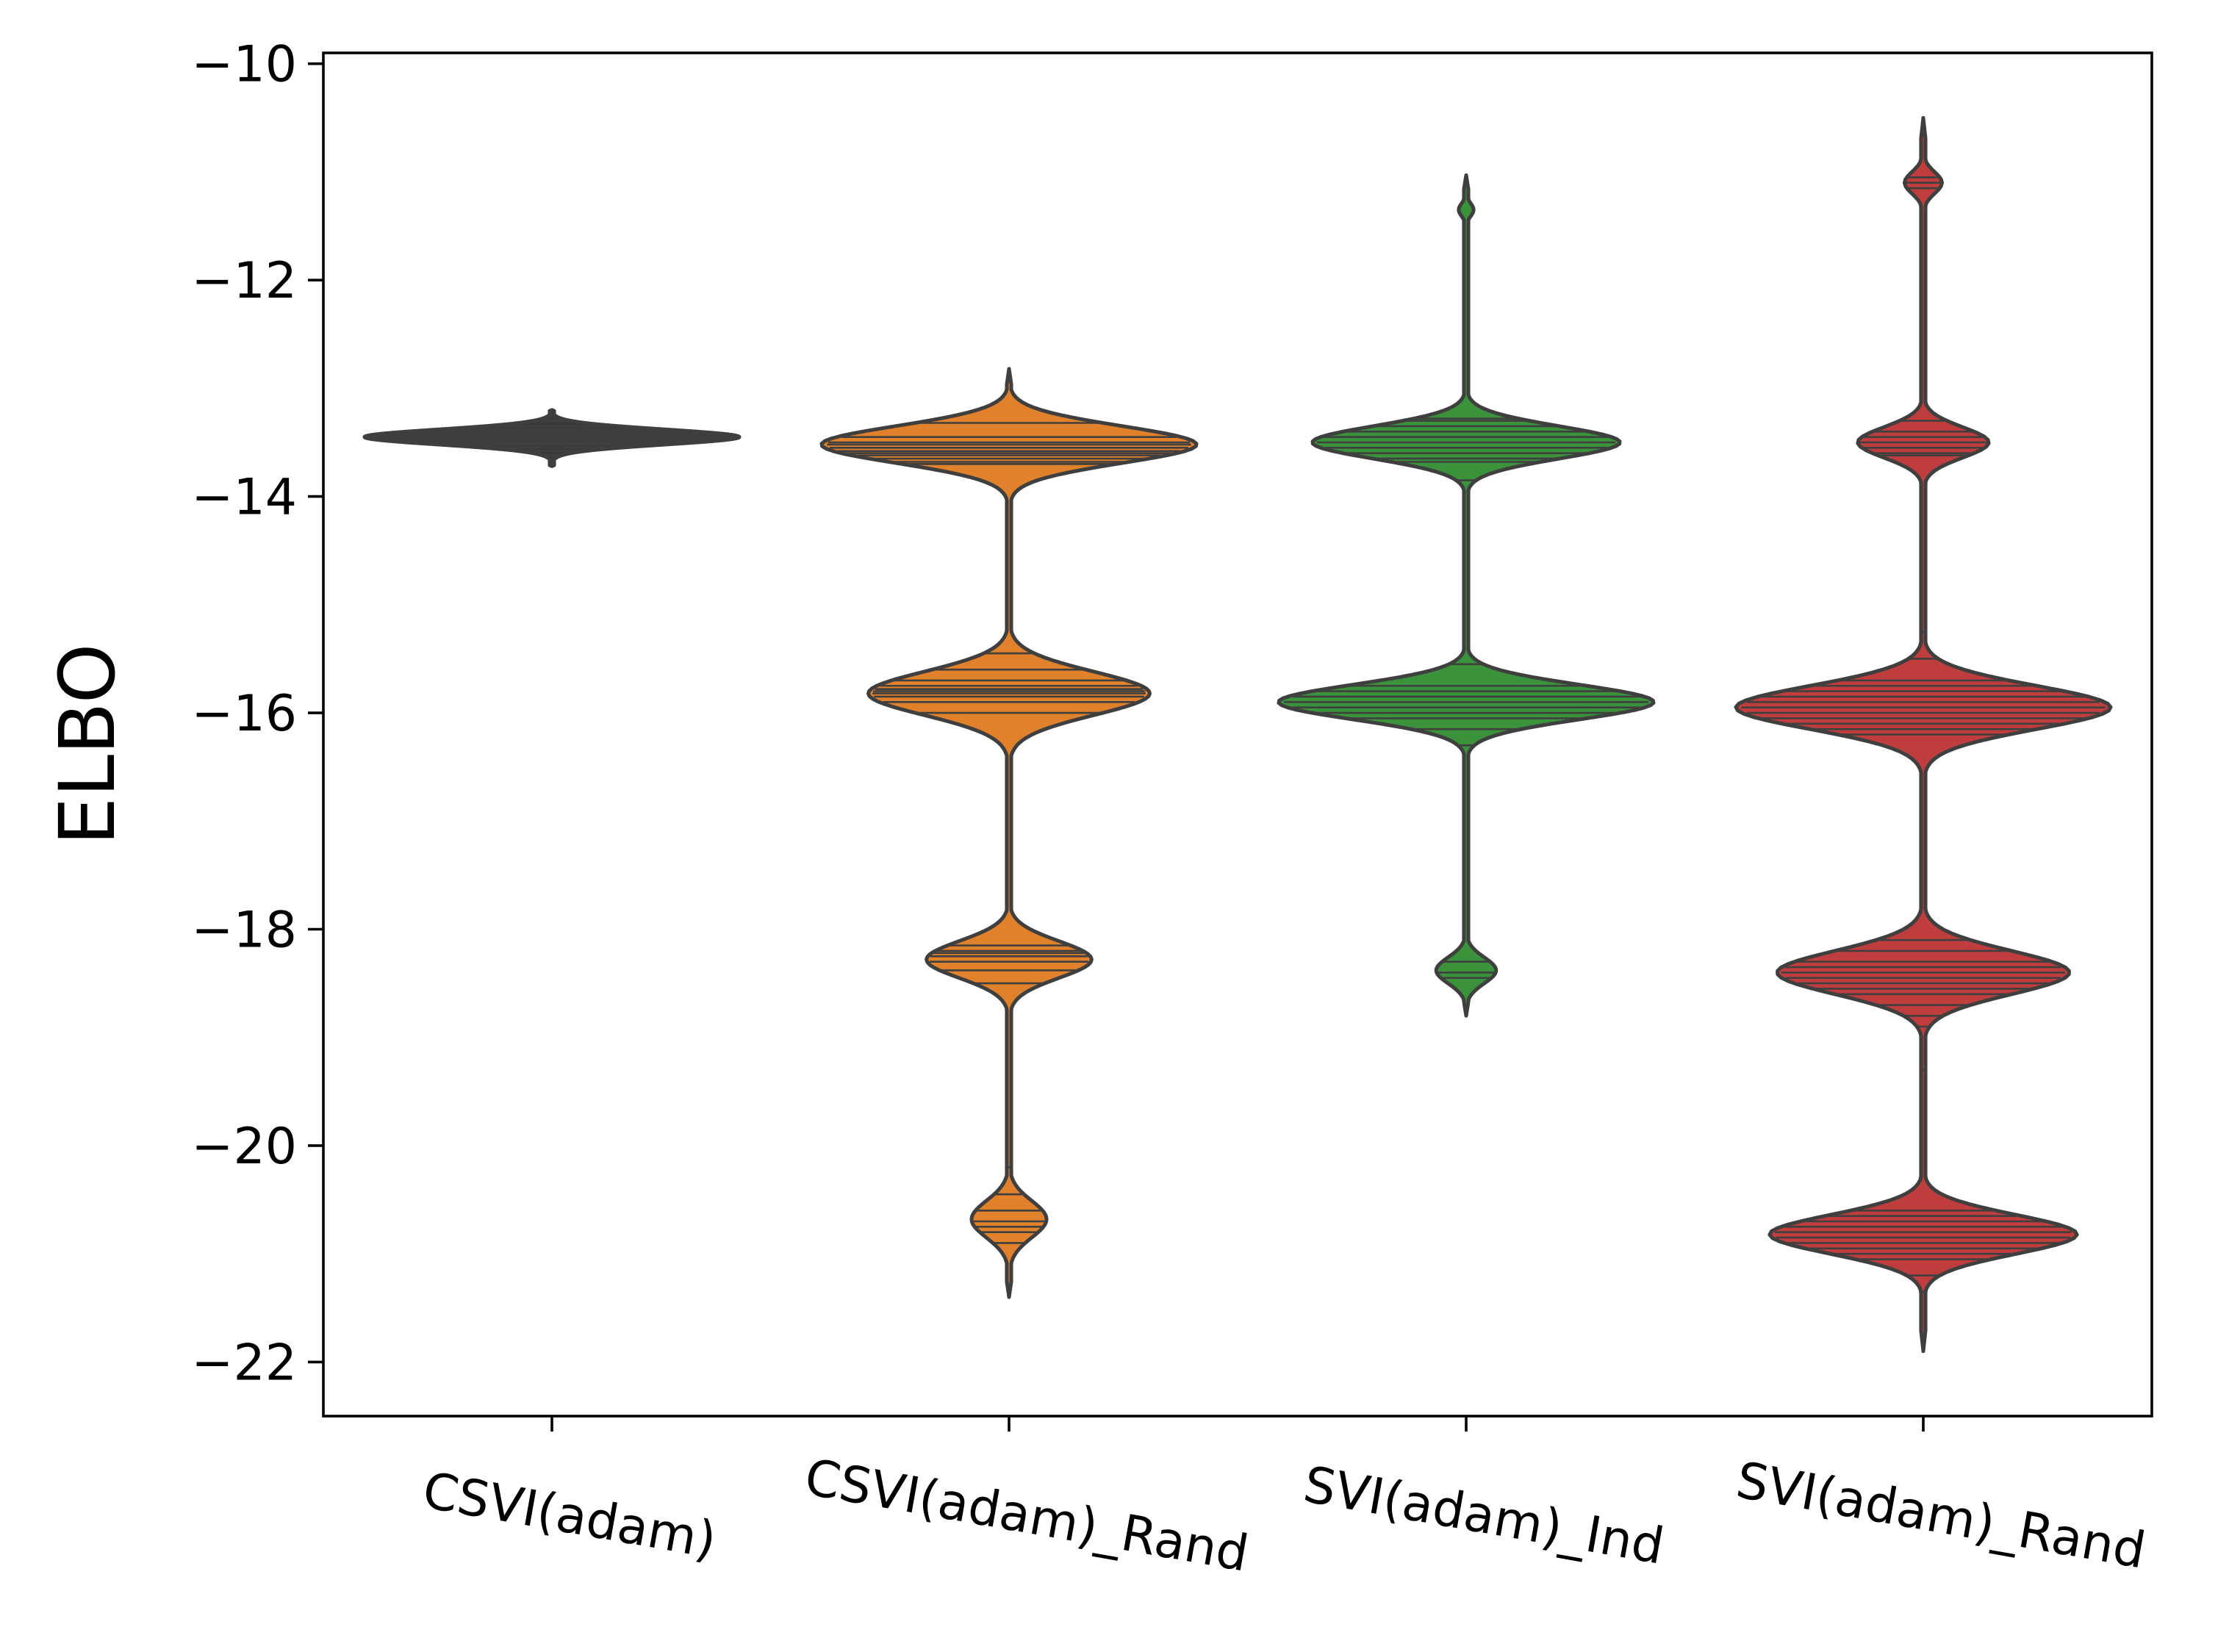 This screenshot has height=1652, width=2229. I want to click on y-axis-label: ELBO, so click(87, 744).